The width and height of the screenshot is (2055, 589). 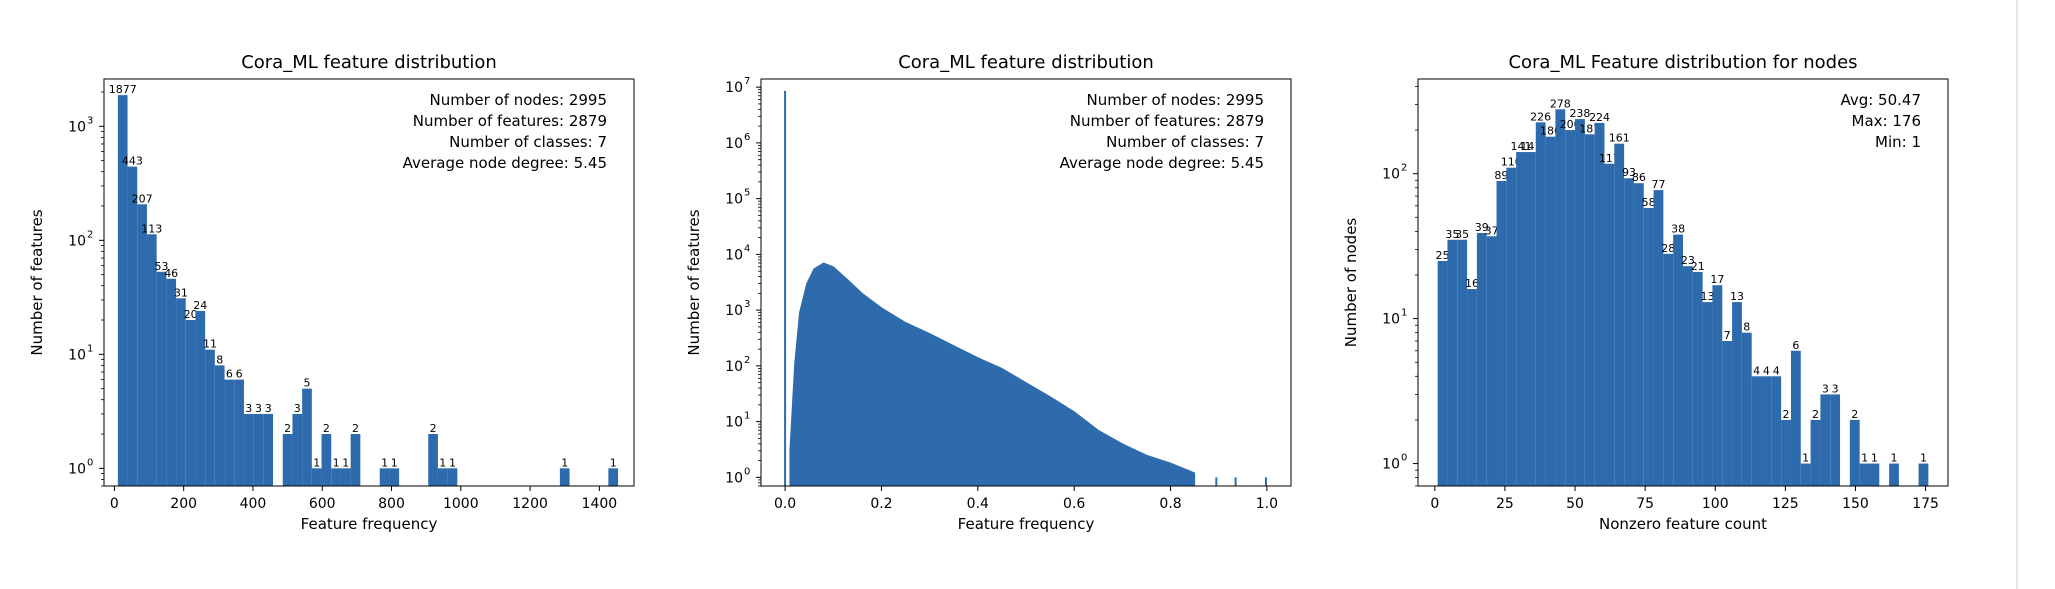 What do you see at coordinates (881, 504) in the screenshot?
I see `x-tick-label: 0.2` at bounding box center [881, 504].